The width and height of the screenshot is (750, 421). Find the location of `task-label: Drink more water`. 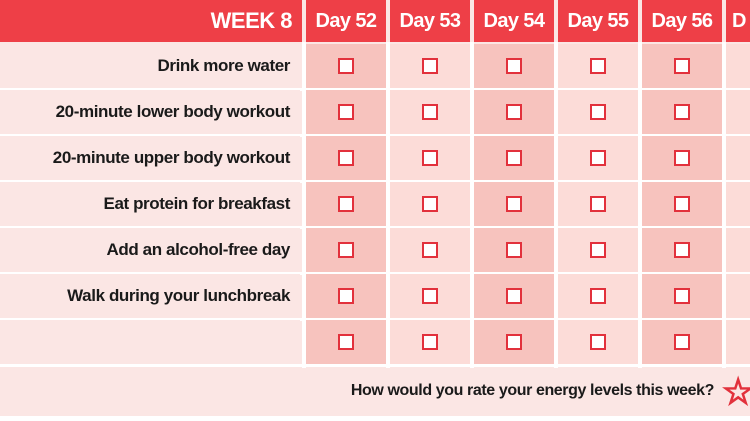

task-label: Drink more water is located at coordinates (150, 66).